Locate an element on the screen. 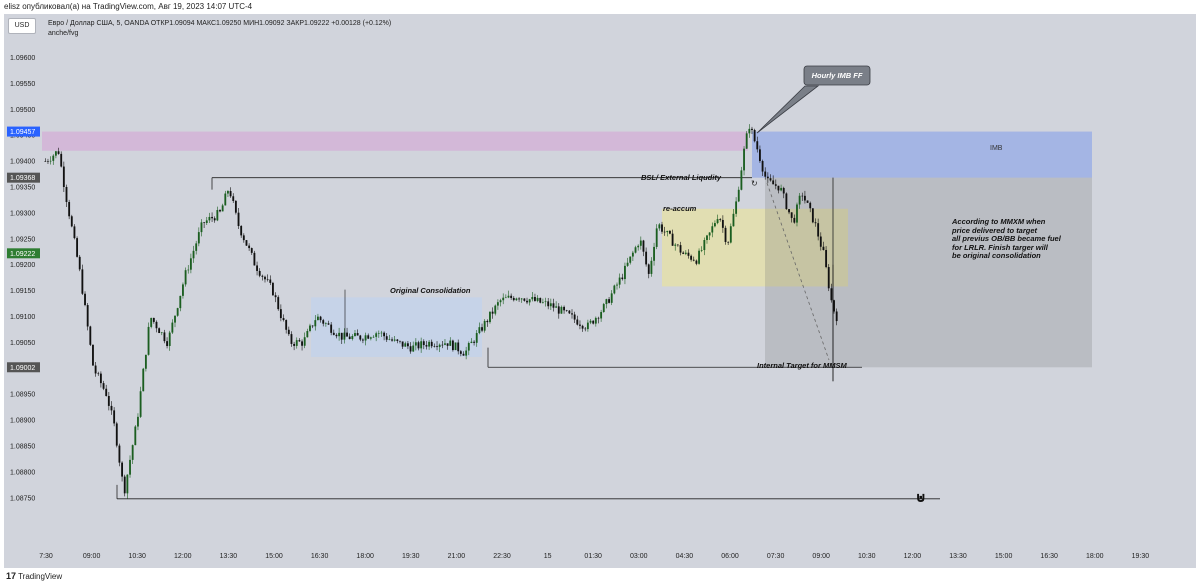 This screenshot has height=585, width=1200. y-tick-label: 1.08950 is located at coordinates (22, 395).